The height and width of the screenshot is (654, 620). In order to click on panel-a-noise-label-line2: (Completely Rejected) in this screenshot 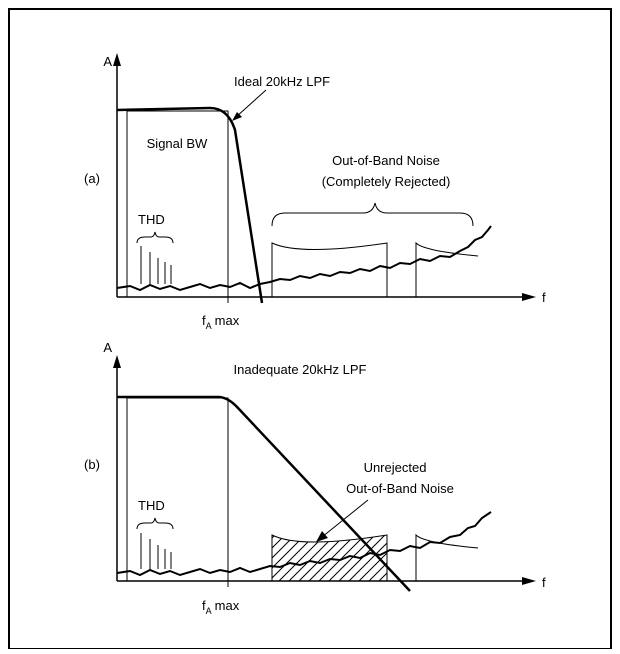, I will do `click(386, 181)`.